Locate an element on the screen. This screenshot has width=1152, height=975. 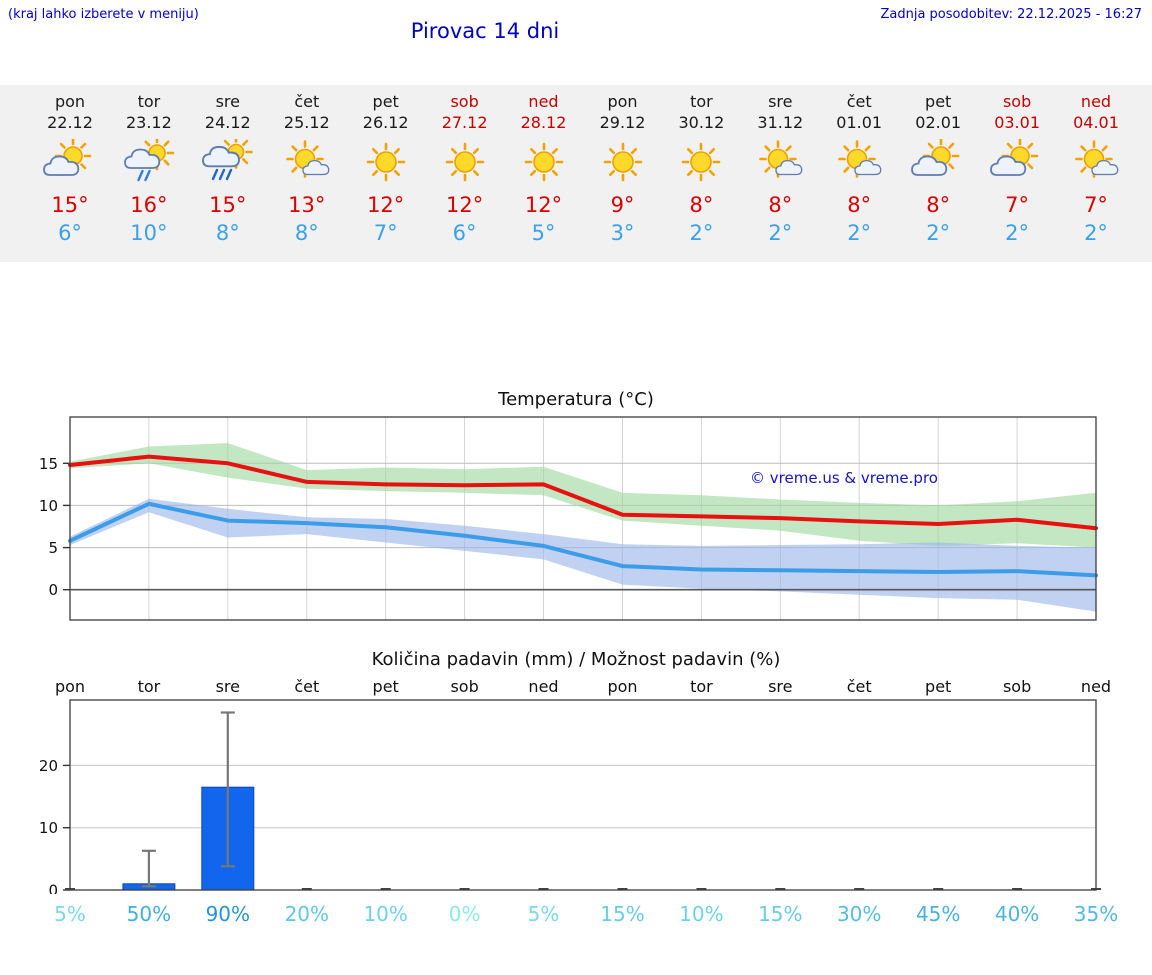
precip-day-label: ned is located at coordinates (1096, 686).